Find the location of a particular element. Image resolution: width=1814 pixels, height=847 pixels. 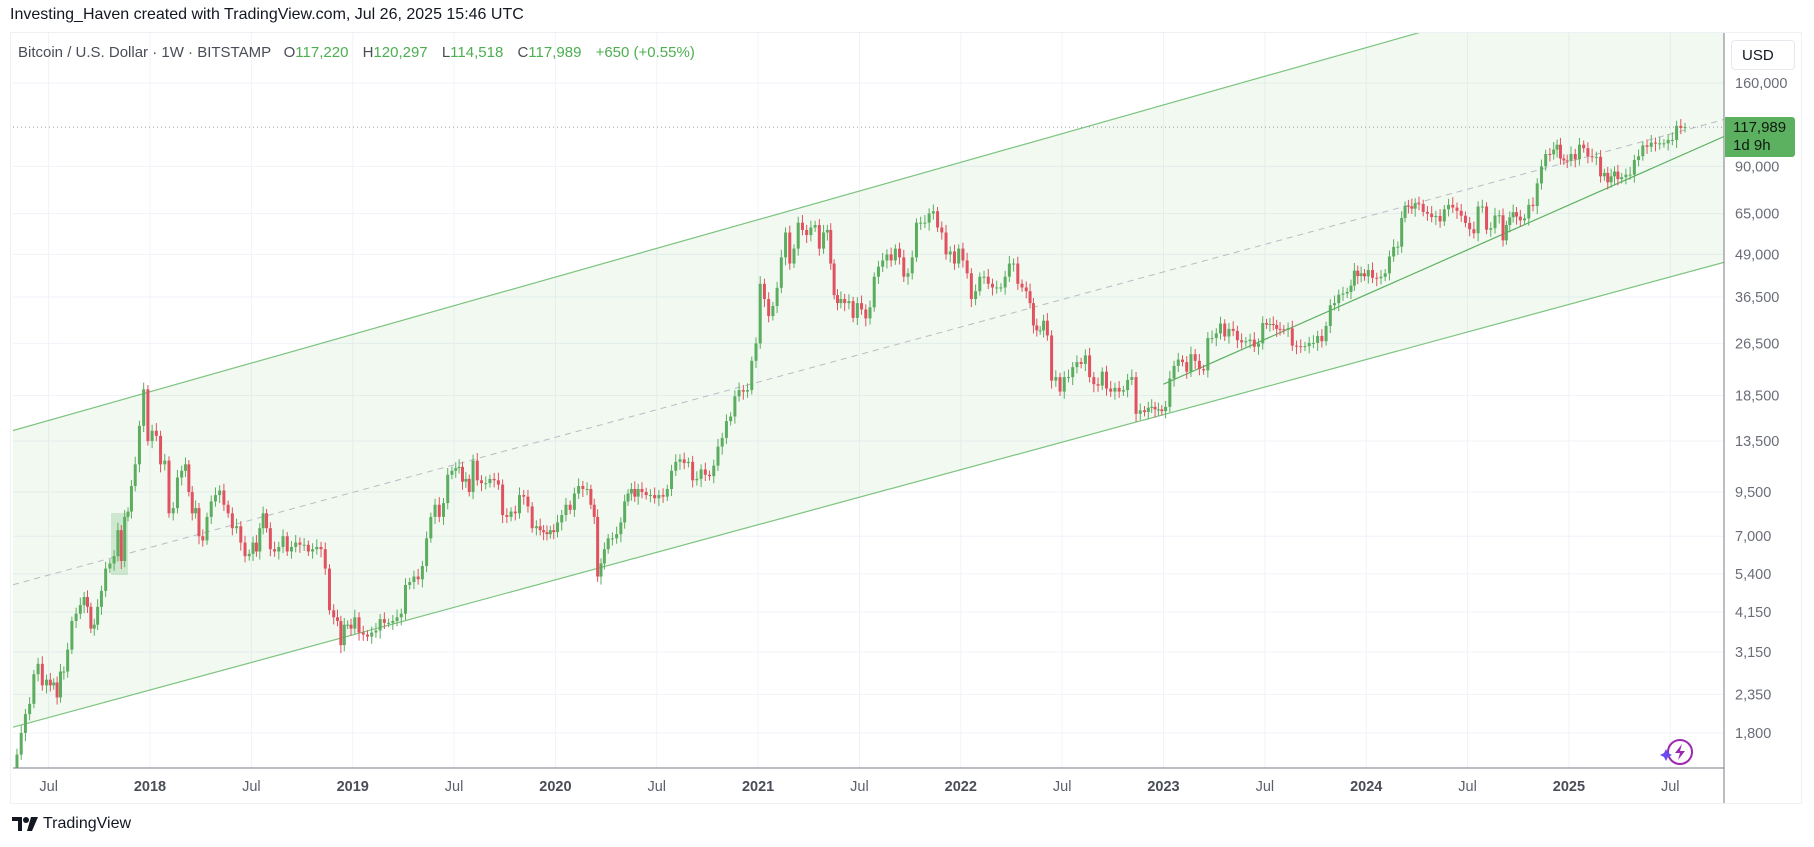

time-tick-label: 2019 is located at coordinates (353, 787).